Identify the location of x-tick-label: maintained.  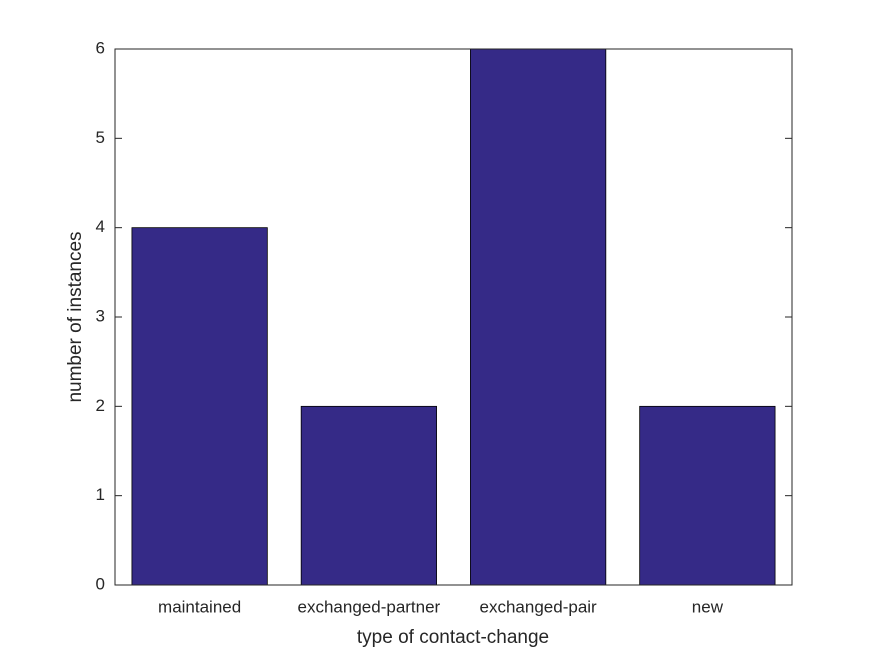
(199, 606).